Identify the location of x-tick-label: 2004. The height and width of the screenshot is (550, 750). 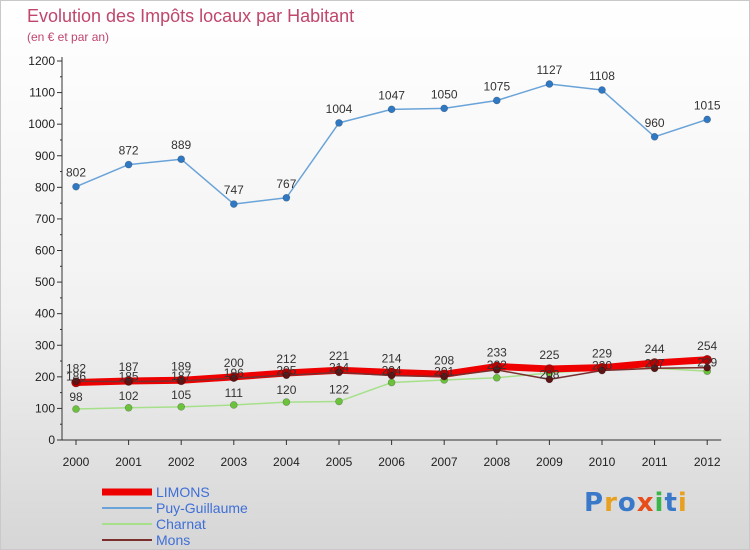
(286, 462).